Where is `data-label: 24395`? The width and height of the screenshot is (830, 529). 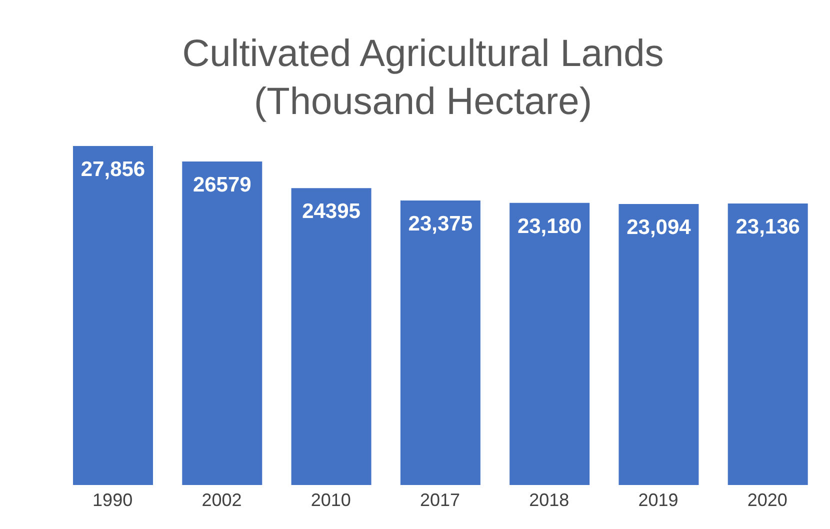
data-label: 24395 is located at coordinates (331, 212).